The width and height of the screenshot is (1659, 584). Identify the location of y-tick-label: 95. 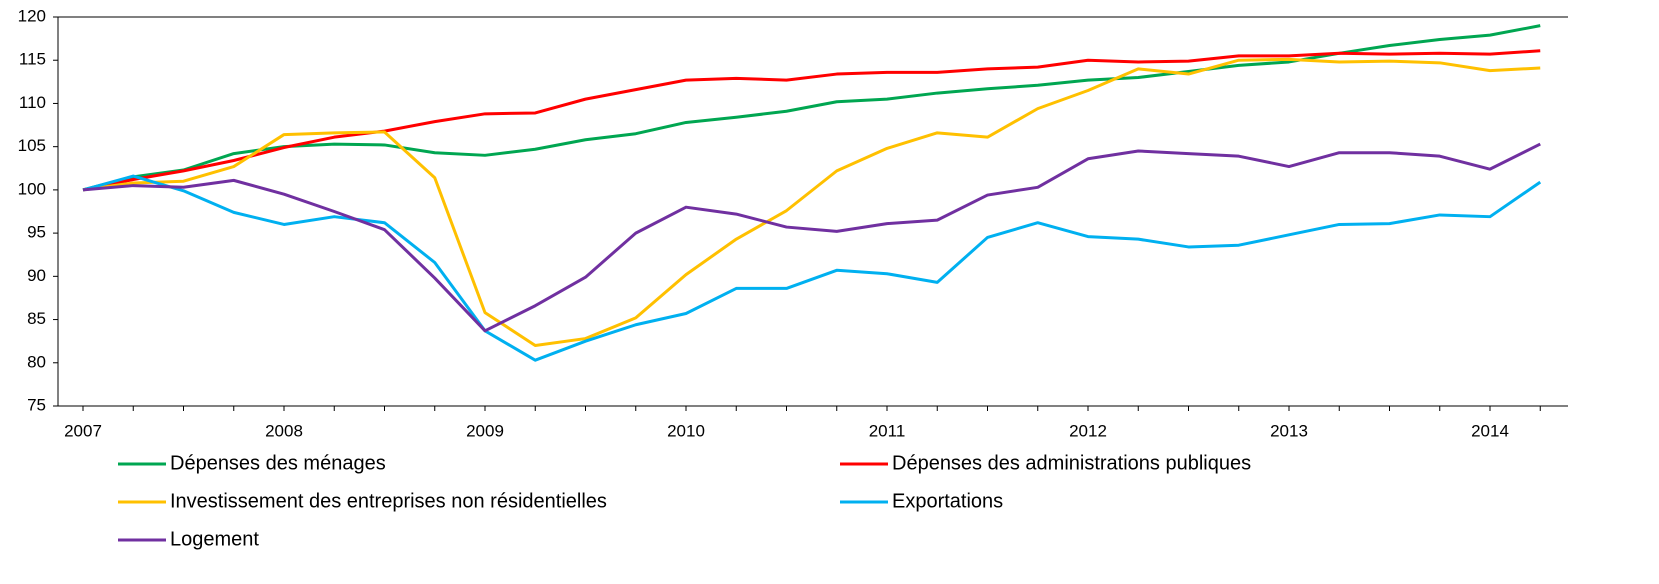
(36, 232).